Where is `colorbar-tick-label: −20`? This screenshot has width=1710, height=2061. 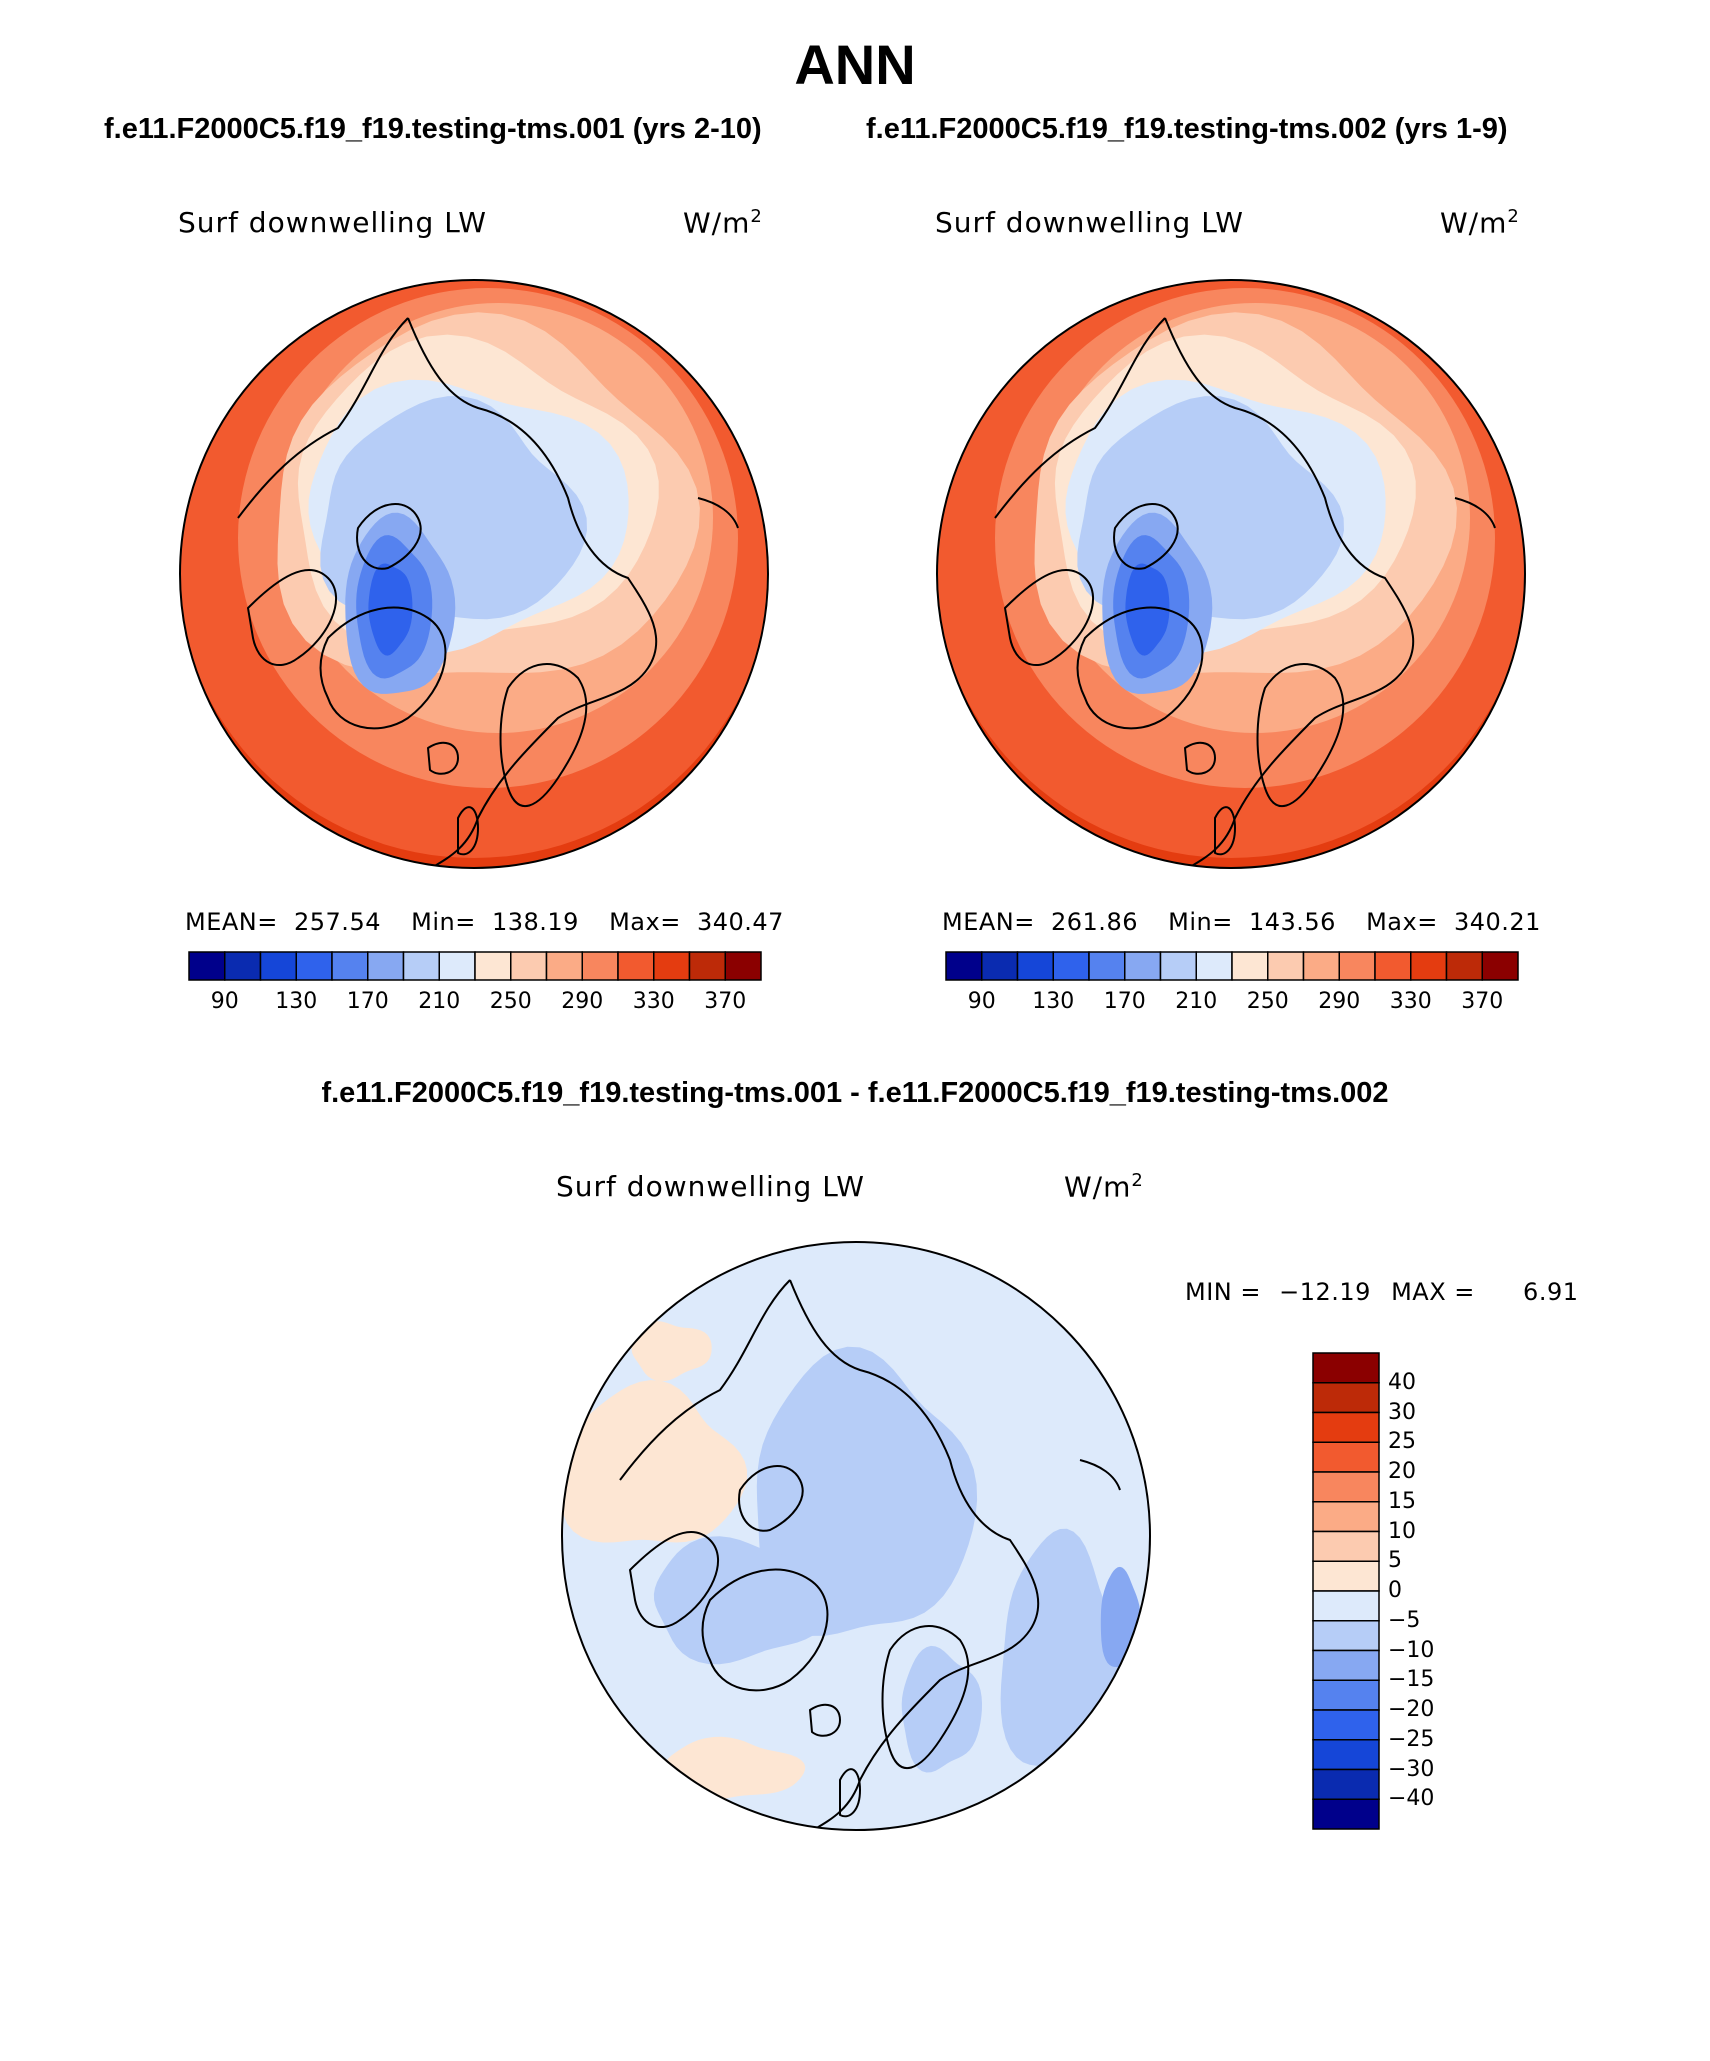
colorbar-tick-label: −20 is located at coordinates (1411, 1709).